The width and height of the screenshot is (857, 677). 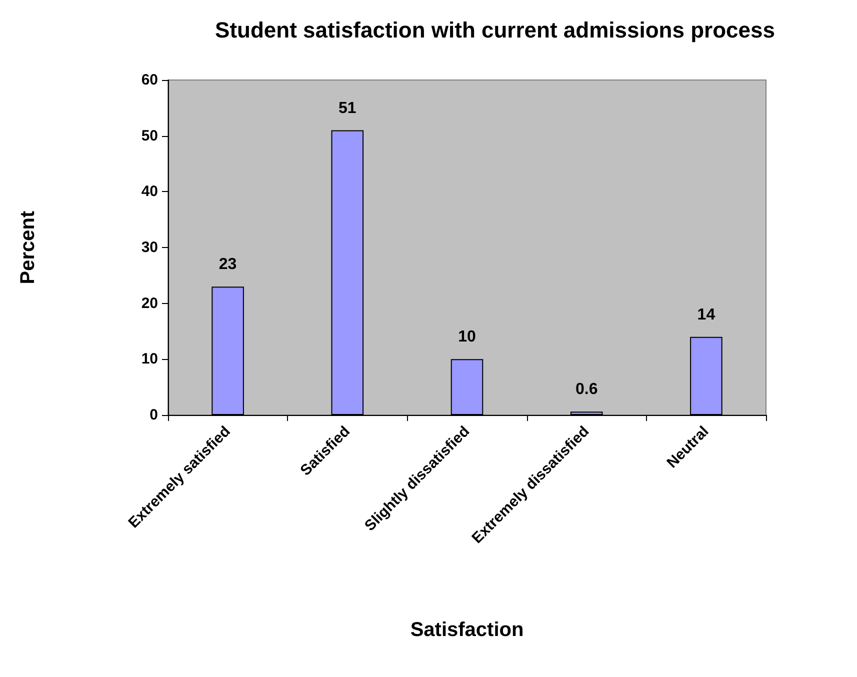 What do you see at coordinates (467, 337) in the screenshot?
I see `data-label: 10` at bounding box center [467, 337].